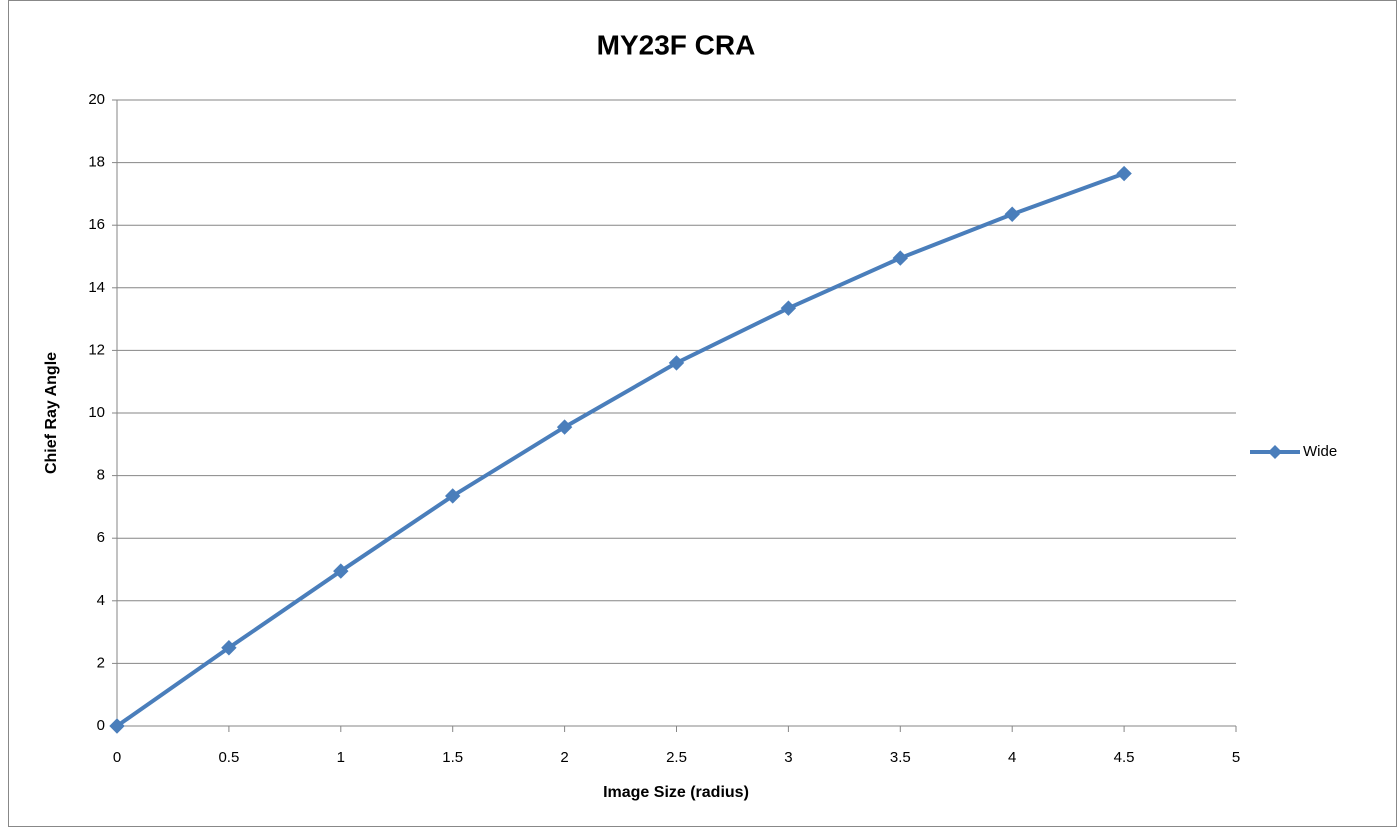  What do you see at coordinates (101, 662) in the screenshot?
I see `y-tick-label: 2` at bounding box center [101, 662].